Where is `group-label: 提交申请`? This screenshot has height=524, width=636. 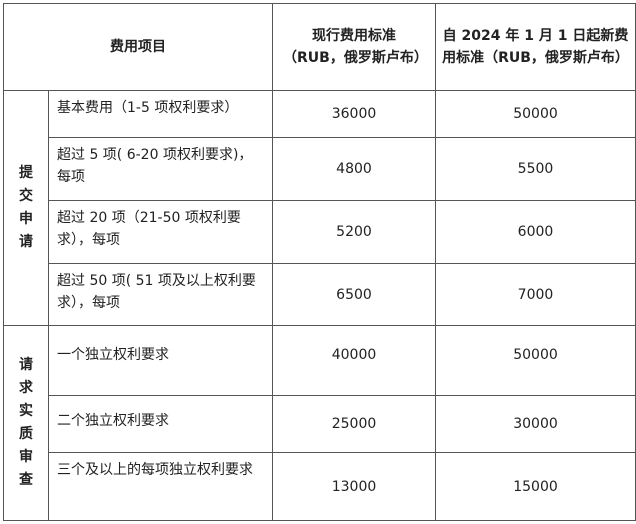
group-label: 提交申请 is located at coordinates (26, 208).